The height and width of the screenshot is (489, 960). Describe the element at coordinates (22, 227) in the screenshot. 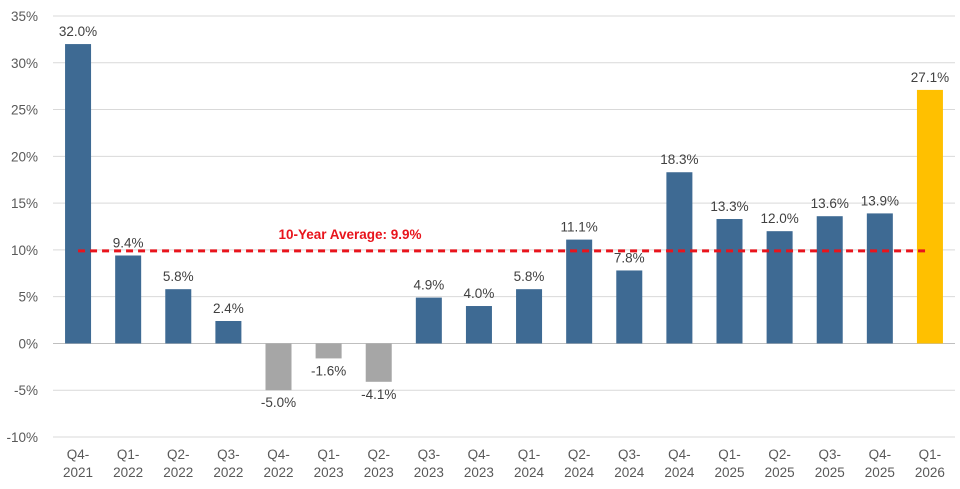

I see `y-axis-ticks: 35% 30% 25% 20% 15% 10% 5% 0% -5% -10%` at that location.